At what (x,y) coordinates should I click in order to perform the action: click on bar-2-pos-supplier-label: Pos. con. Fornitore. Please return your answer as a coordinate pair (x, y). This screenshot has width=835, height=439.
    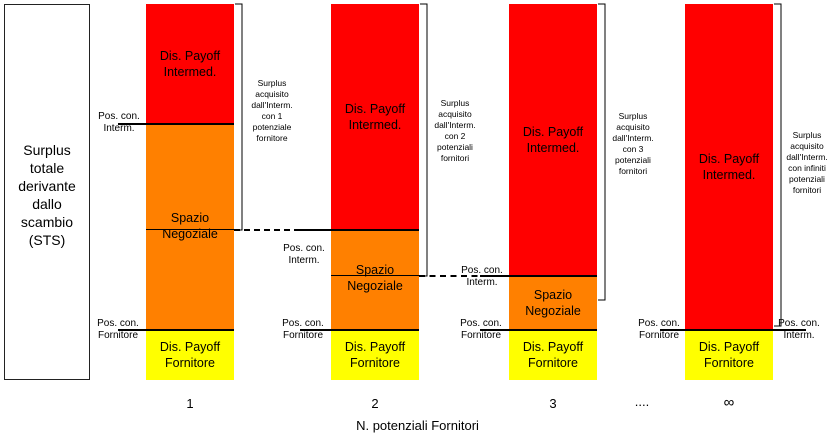
    Looking at the image, I should click on (303, 329).